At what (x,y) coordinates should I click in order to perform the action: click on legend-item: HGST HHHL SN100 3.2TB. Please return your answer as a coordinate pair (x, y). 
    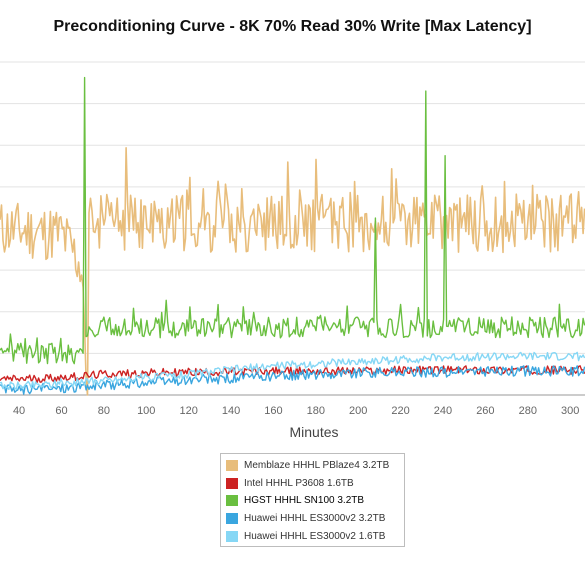
    Looking at the image, I should click on (312, 501).